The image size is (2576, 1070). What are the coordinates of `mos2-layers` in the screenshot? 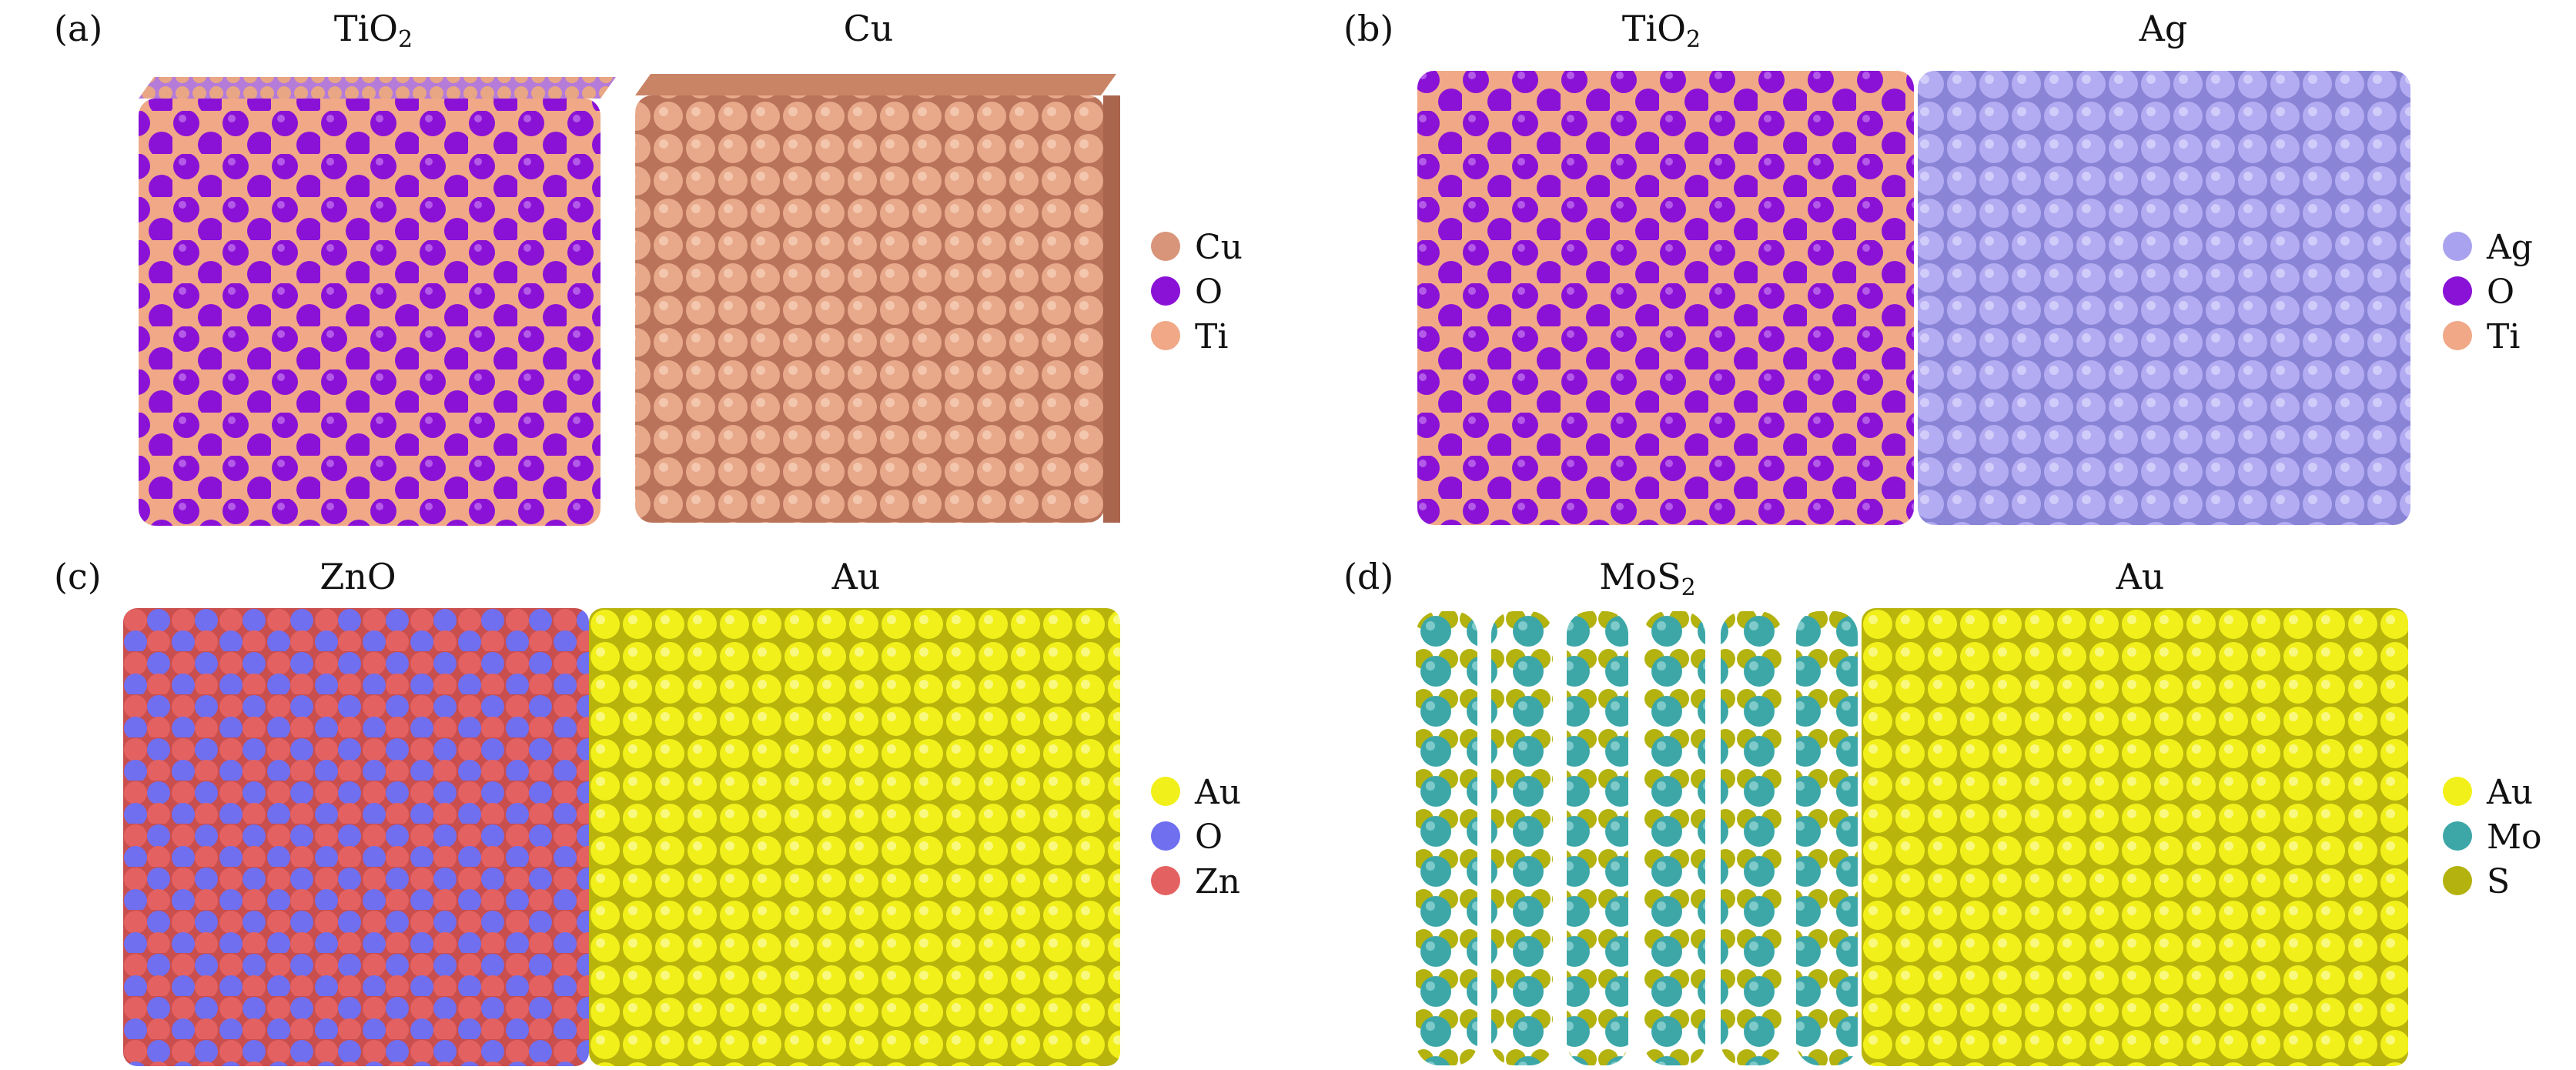 It's located at (1637, 838).